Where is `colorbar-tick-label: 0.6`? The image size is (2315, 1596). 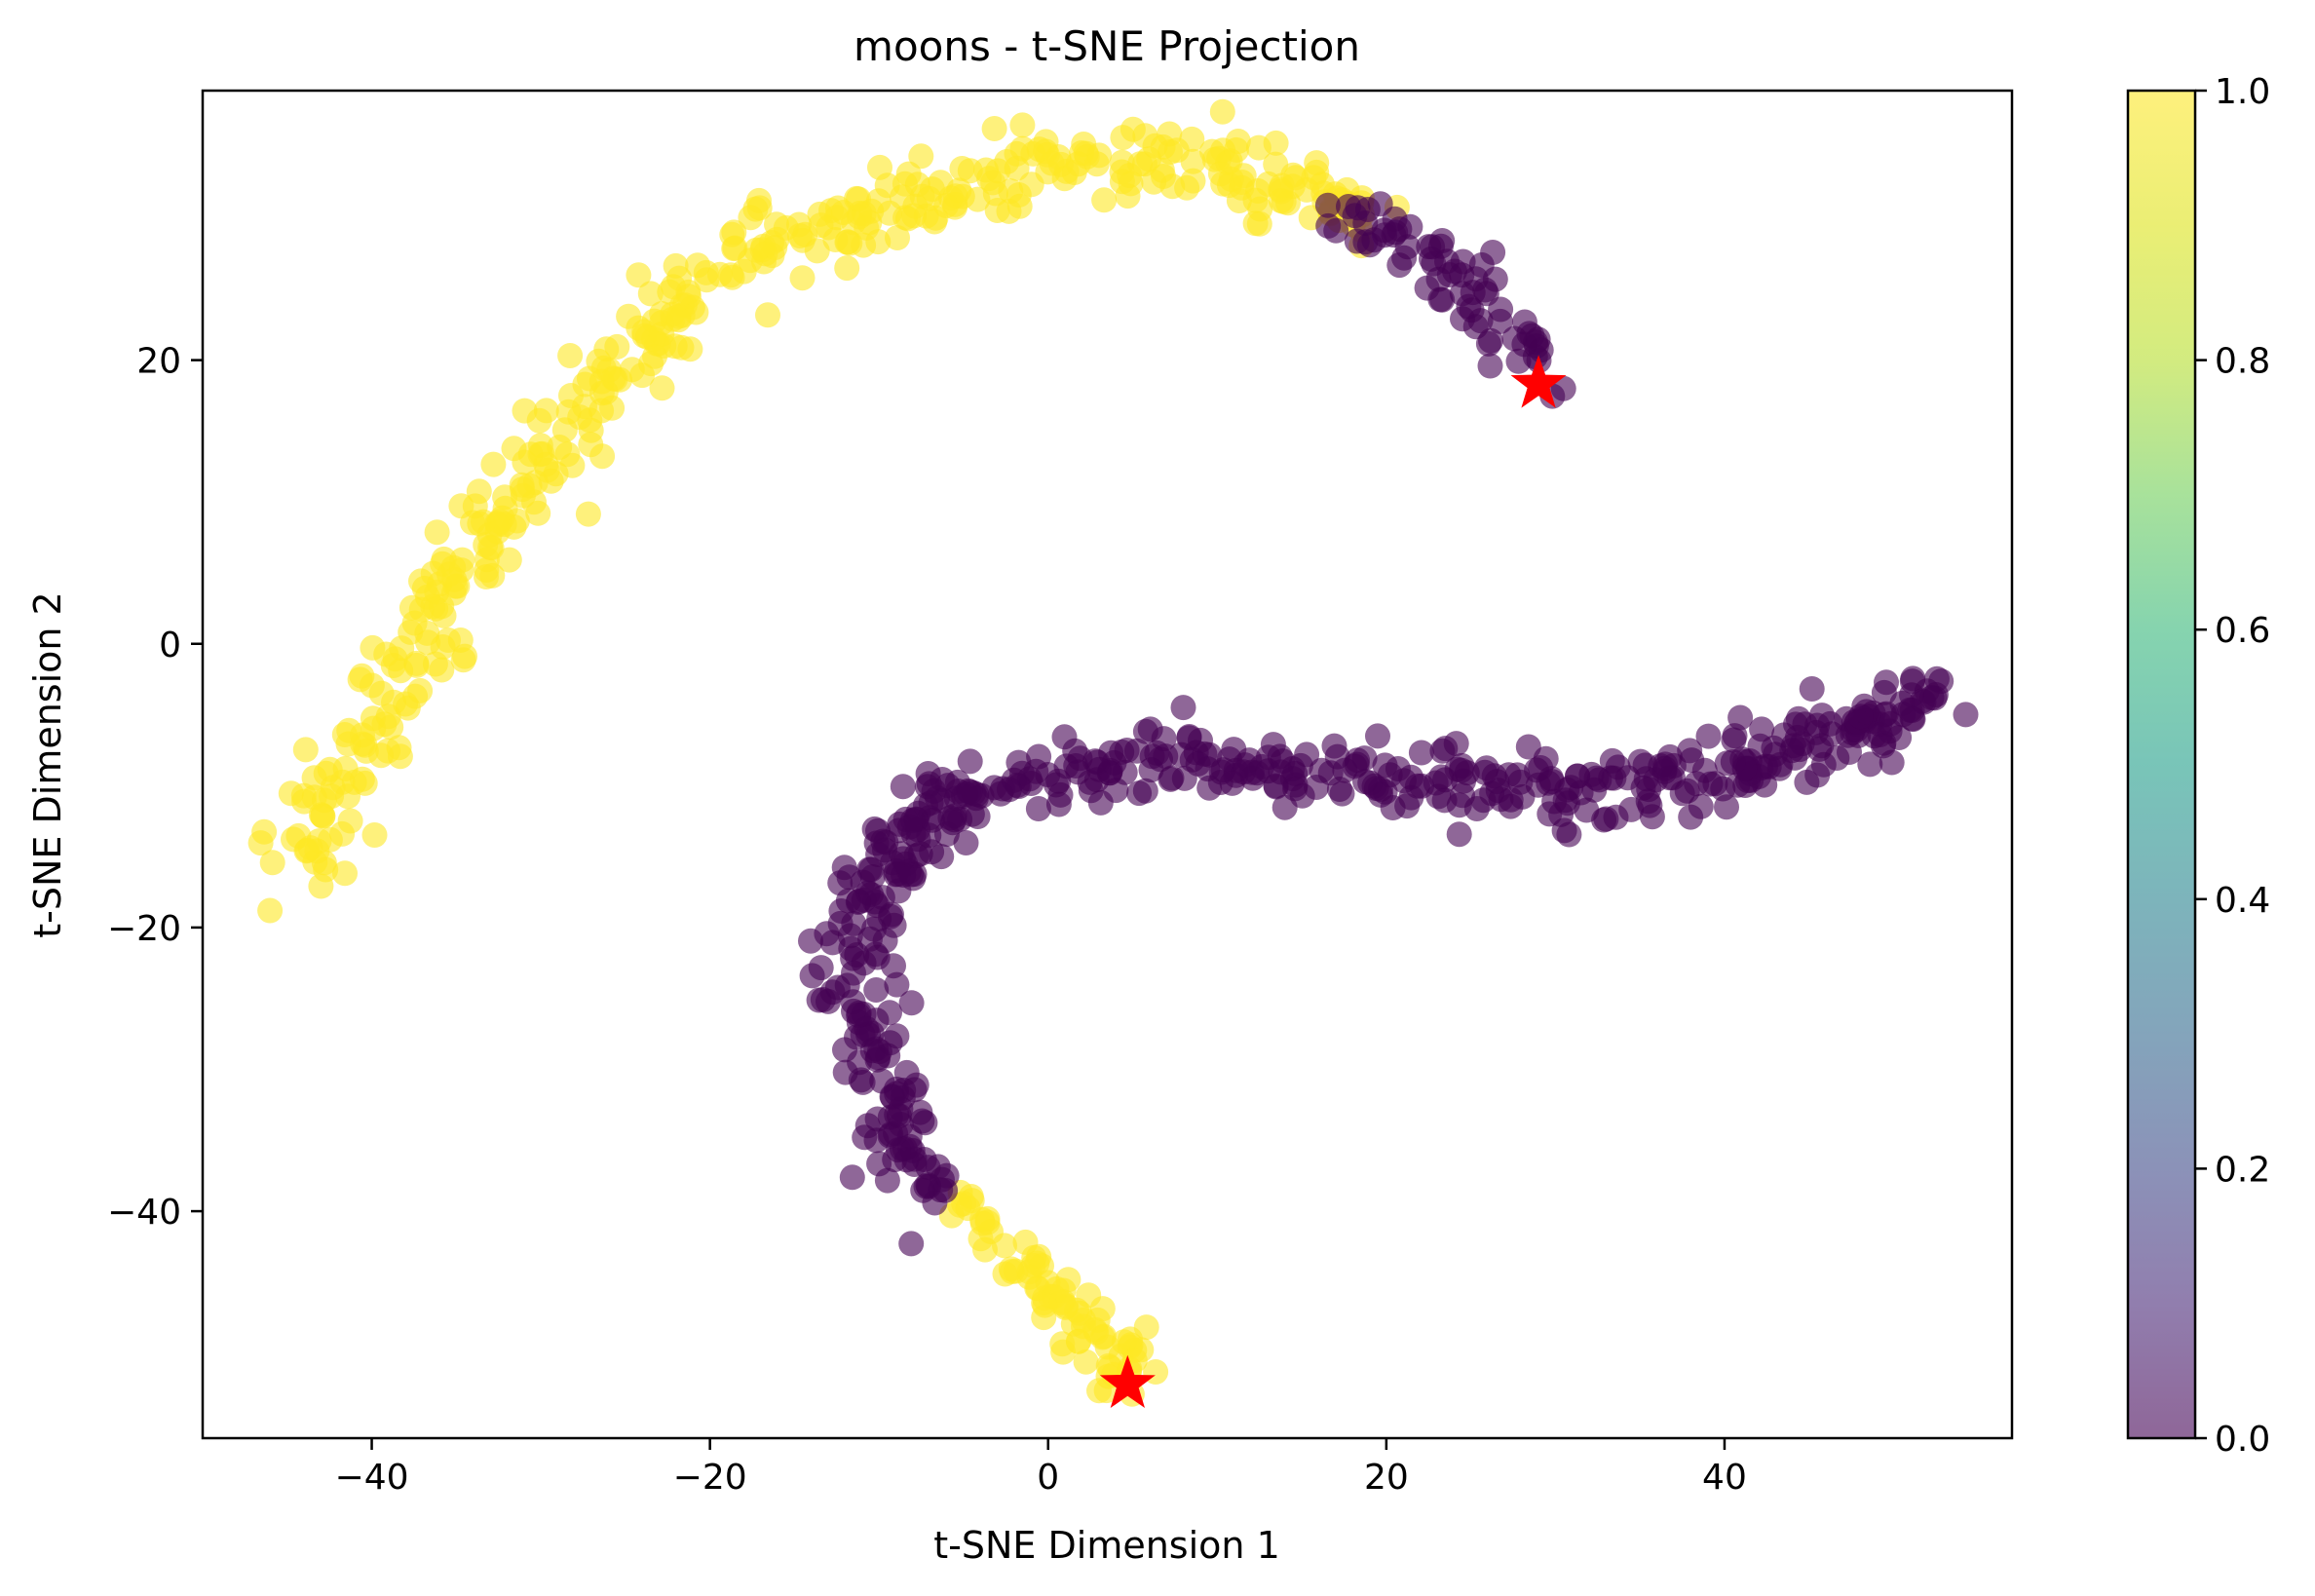 colorbar-tick-label: 0.6 is located at coordinates (2243, 631).